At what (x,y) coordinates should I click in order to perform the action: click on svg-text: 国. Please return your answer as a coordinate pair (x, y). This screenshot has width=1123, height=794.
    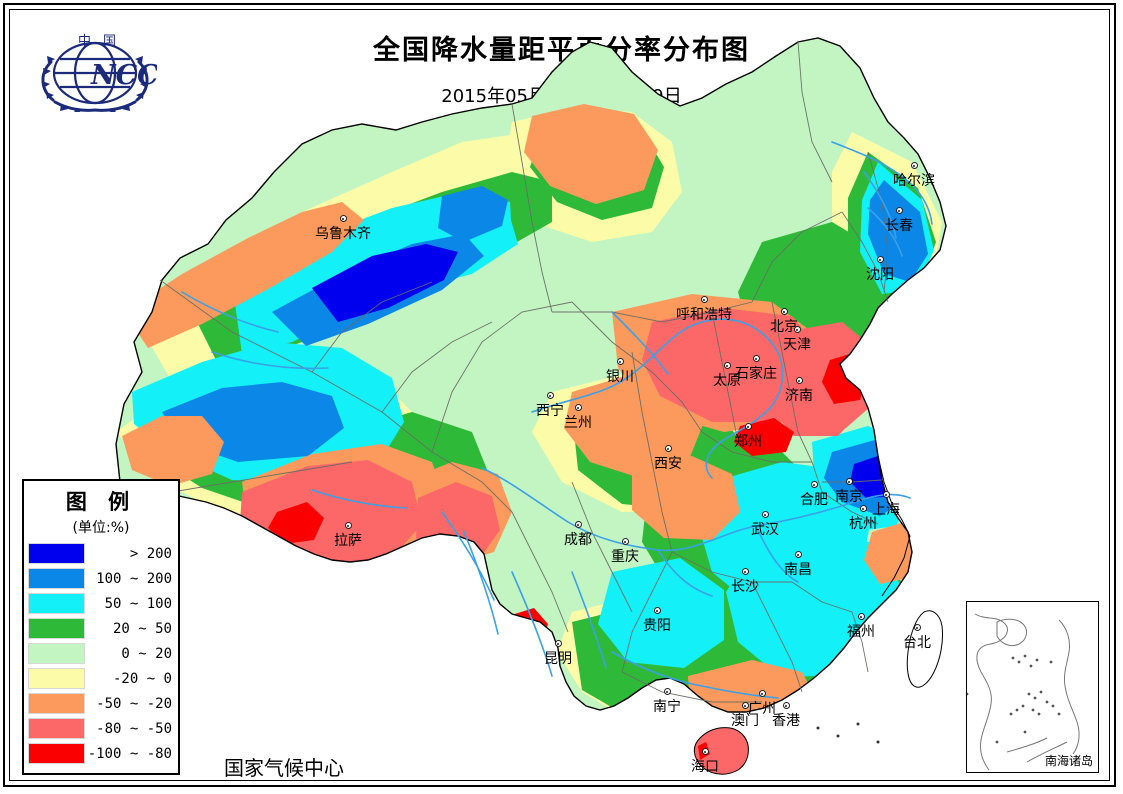
    Looking at the image, I should click on (109, 41).